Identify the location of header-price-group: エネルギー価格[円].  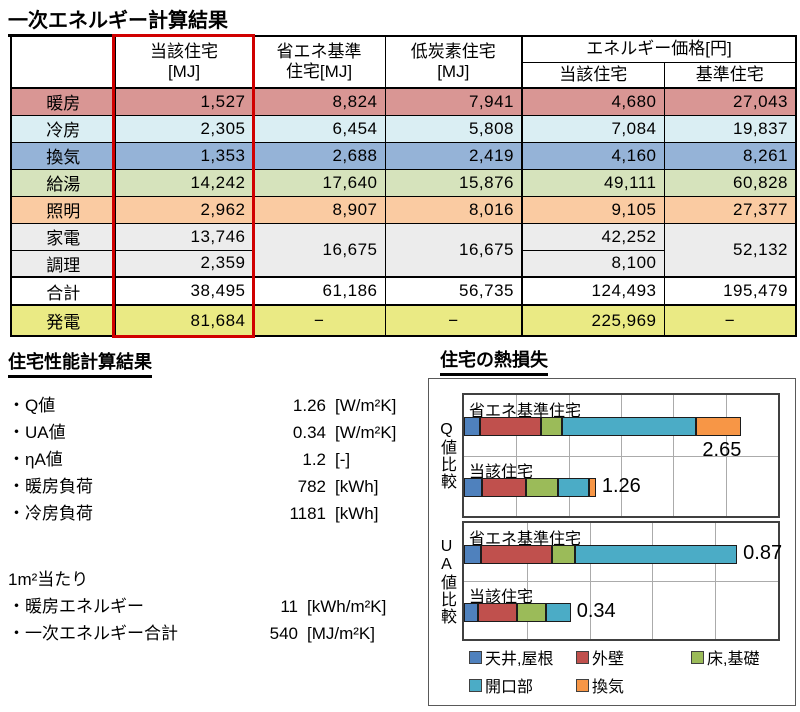
(658, 49).